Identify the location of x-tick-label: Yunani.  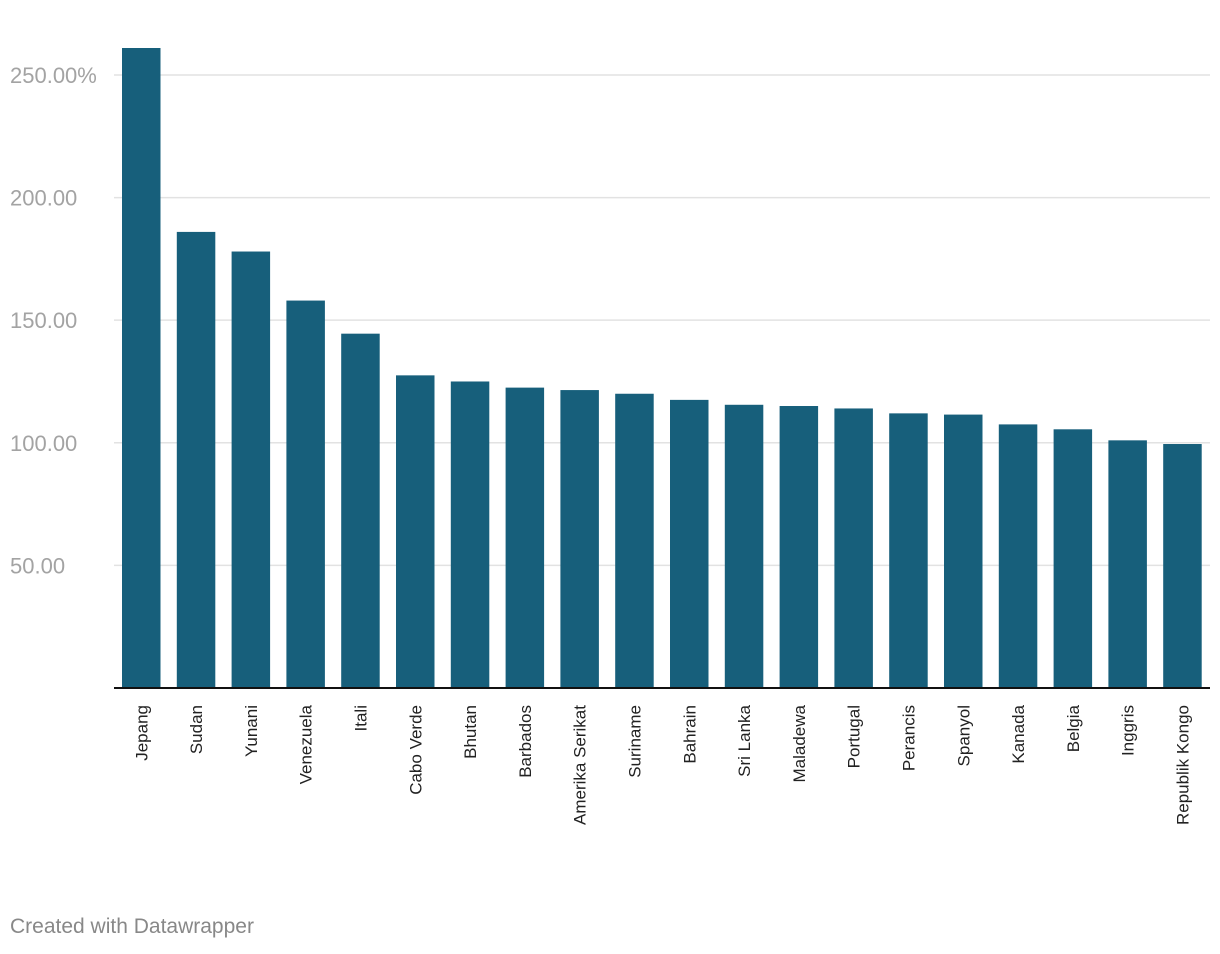
(251, 731).